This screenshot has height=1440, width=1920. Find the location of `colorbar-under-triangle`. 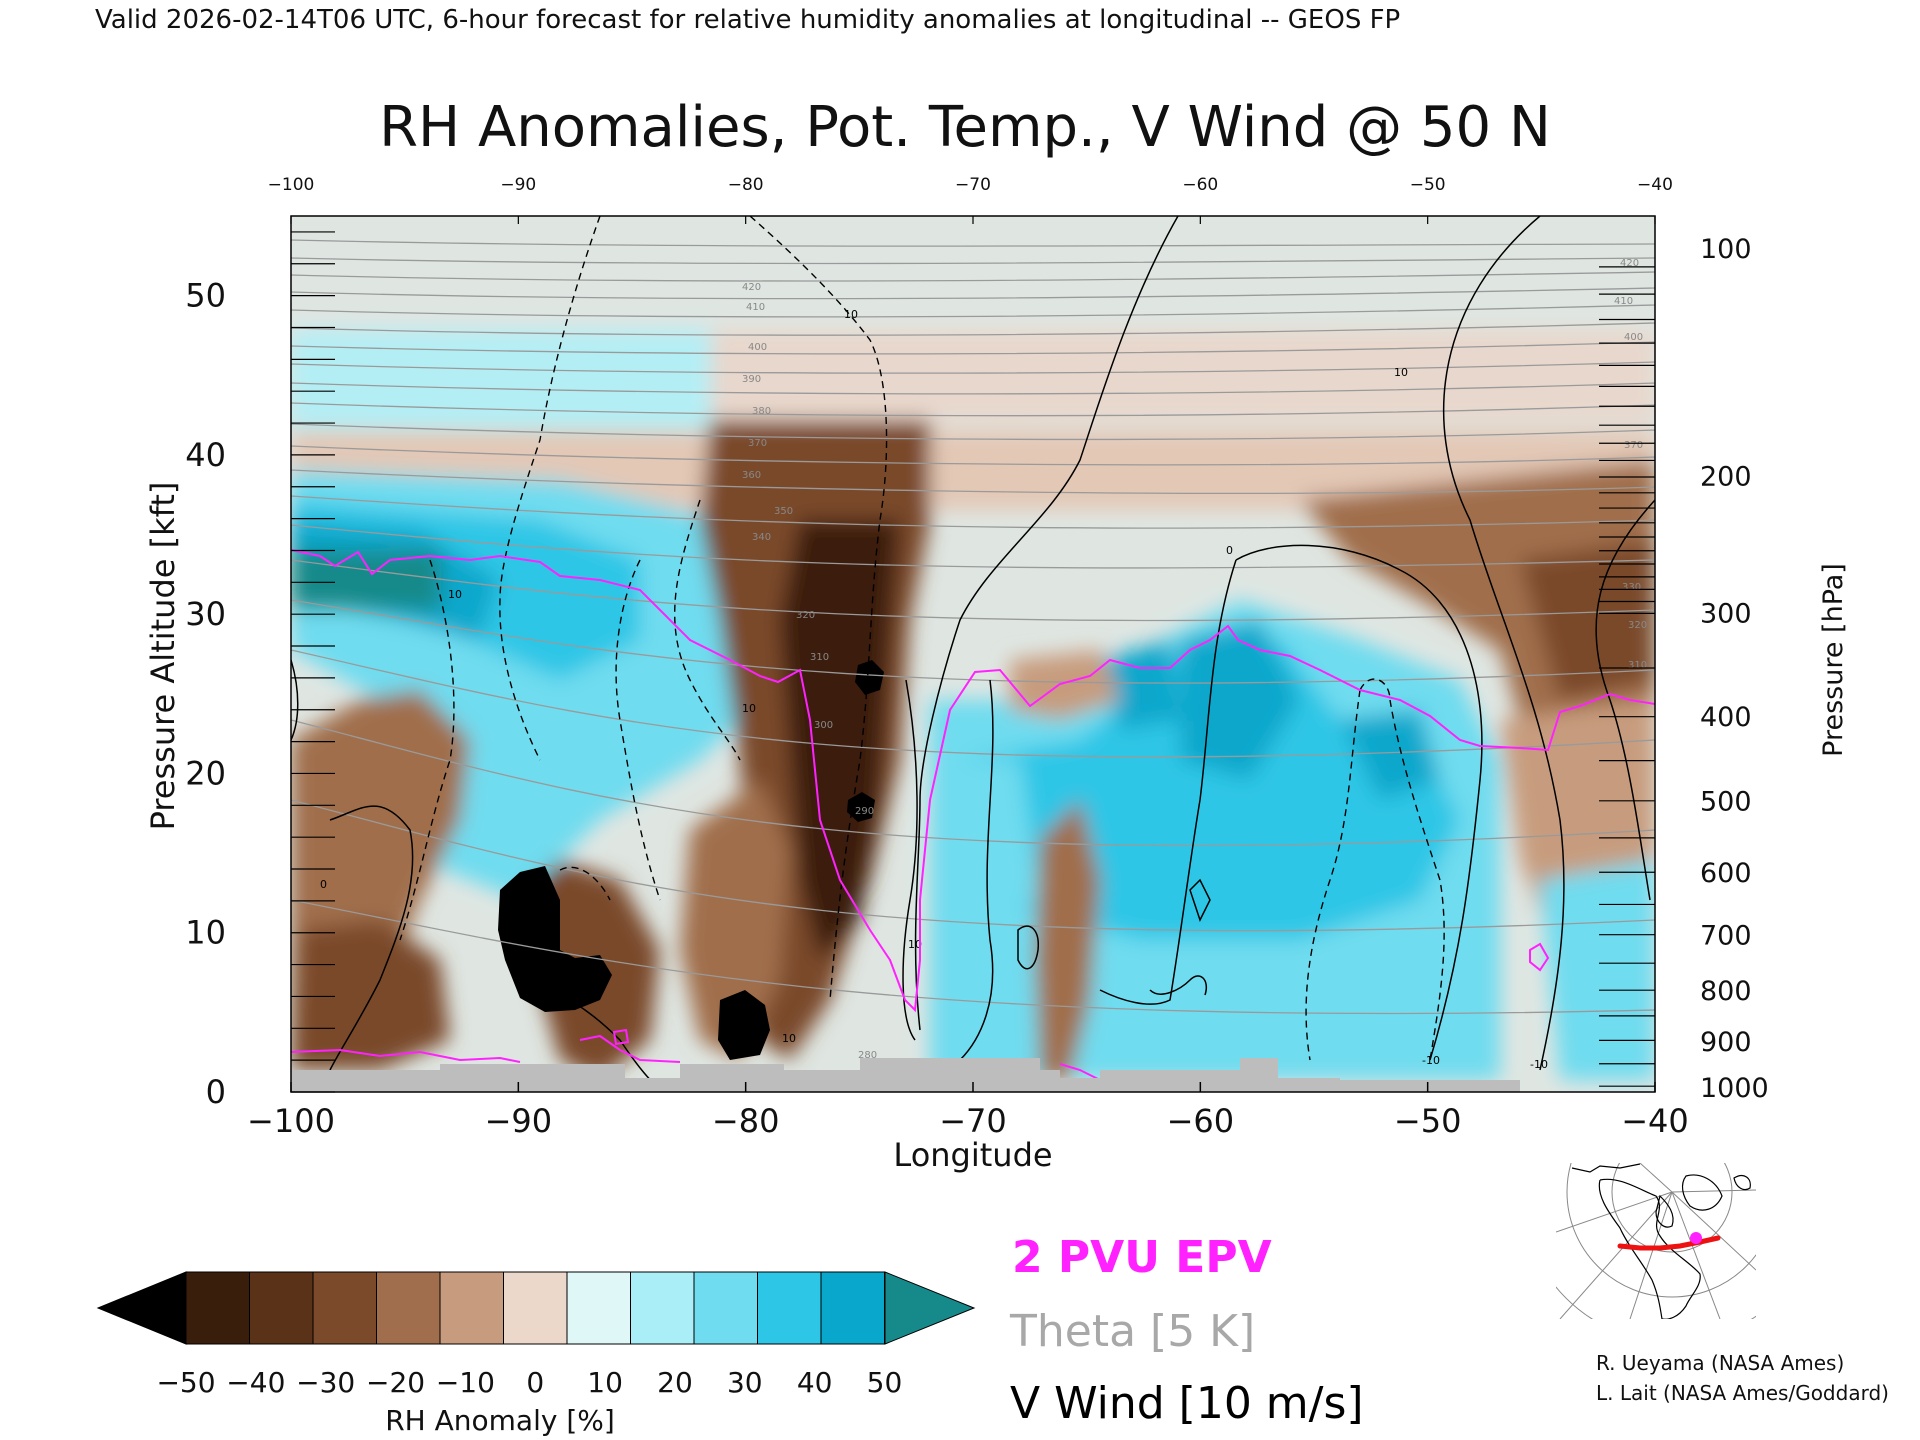

colorbar-under-triangle is located at coordinates (141, 1308).